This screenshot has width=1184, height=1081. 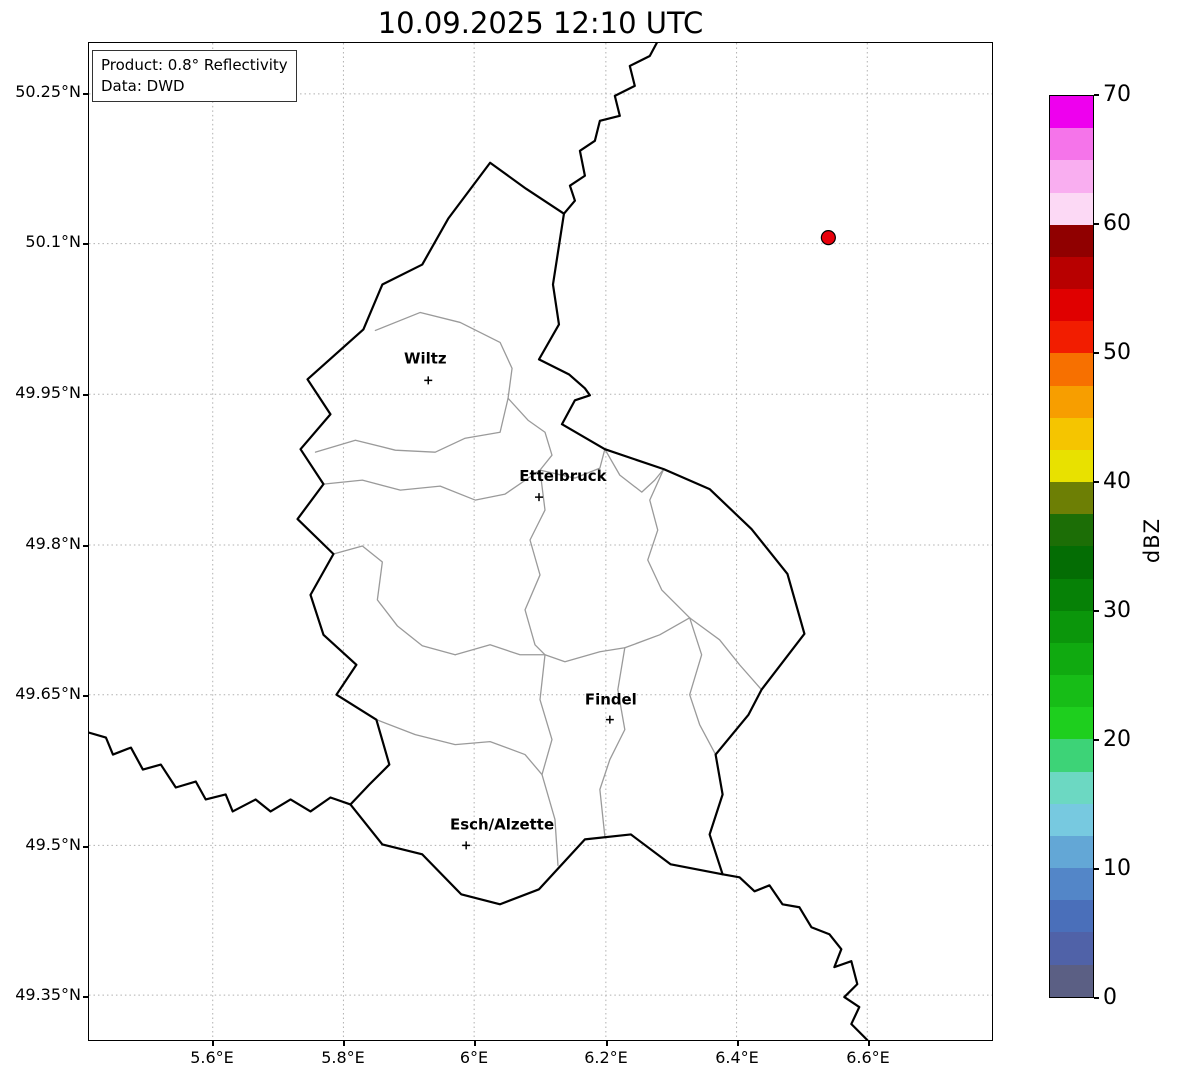 What do you see at coordinates (1117, 352) in the screenshot?
I see `colorbar-tick-label: 50` at bounding box center [1117, 352].